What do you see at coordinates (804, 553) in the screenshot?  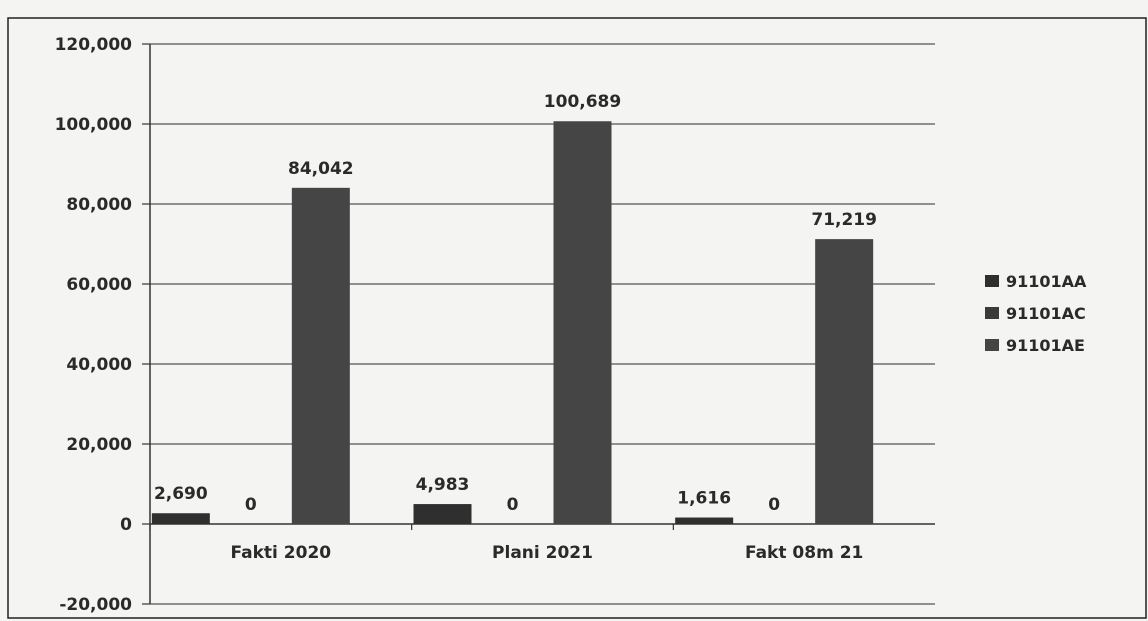 I see `category-label: Fakt 08m 21` at bounding box center [804, 553].